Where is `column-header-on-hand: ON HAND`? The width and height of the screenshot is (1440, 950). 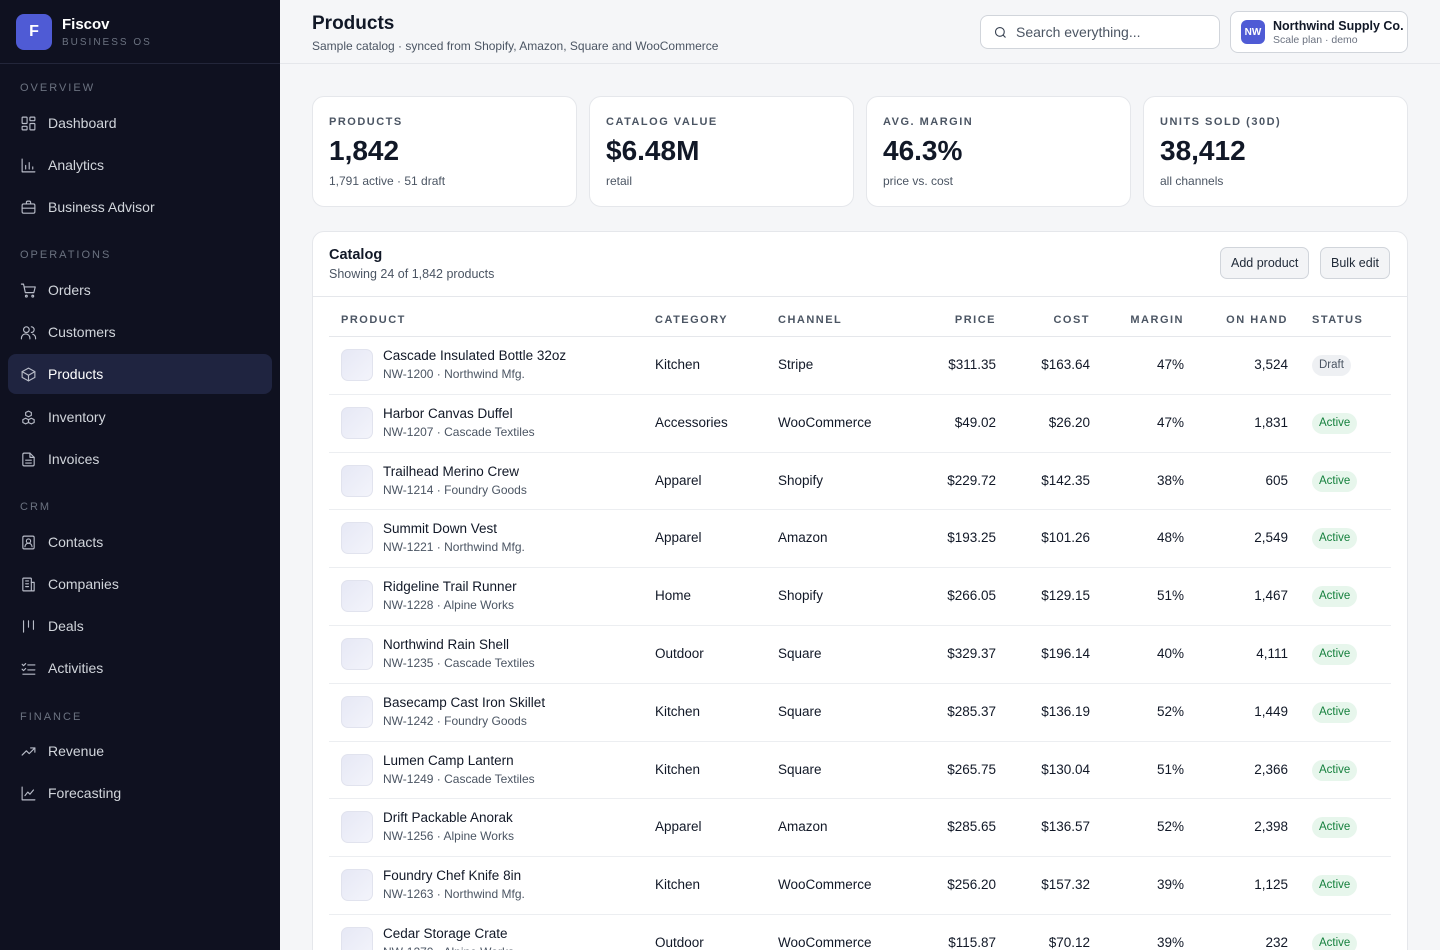 column-header-on-hand: ON HAND is located at coordinates (1257, 320).